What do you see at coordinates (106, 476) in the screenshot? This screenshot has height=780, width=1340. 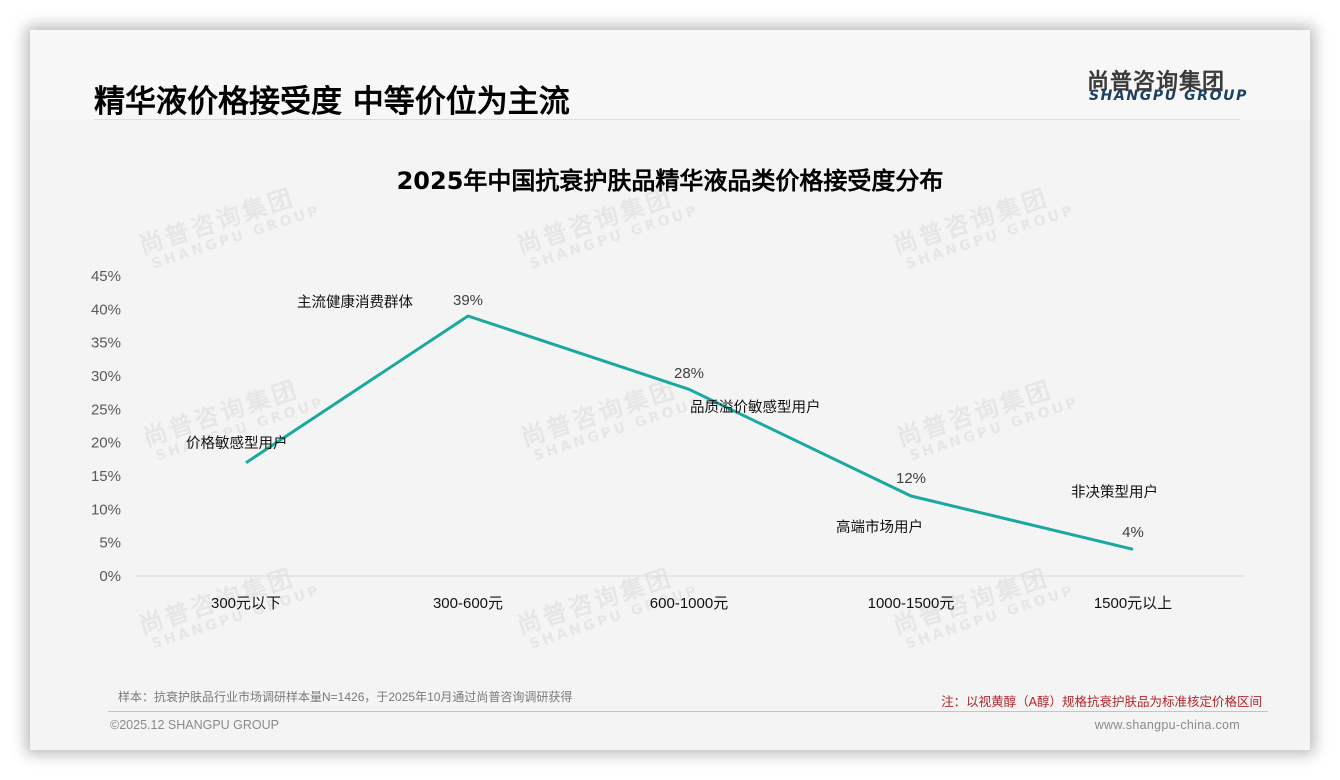 I see `y-tick-label: 15%` at bounding box center [106, 476].